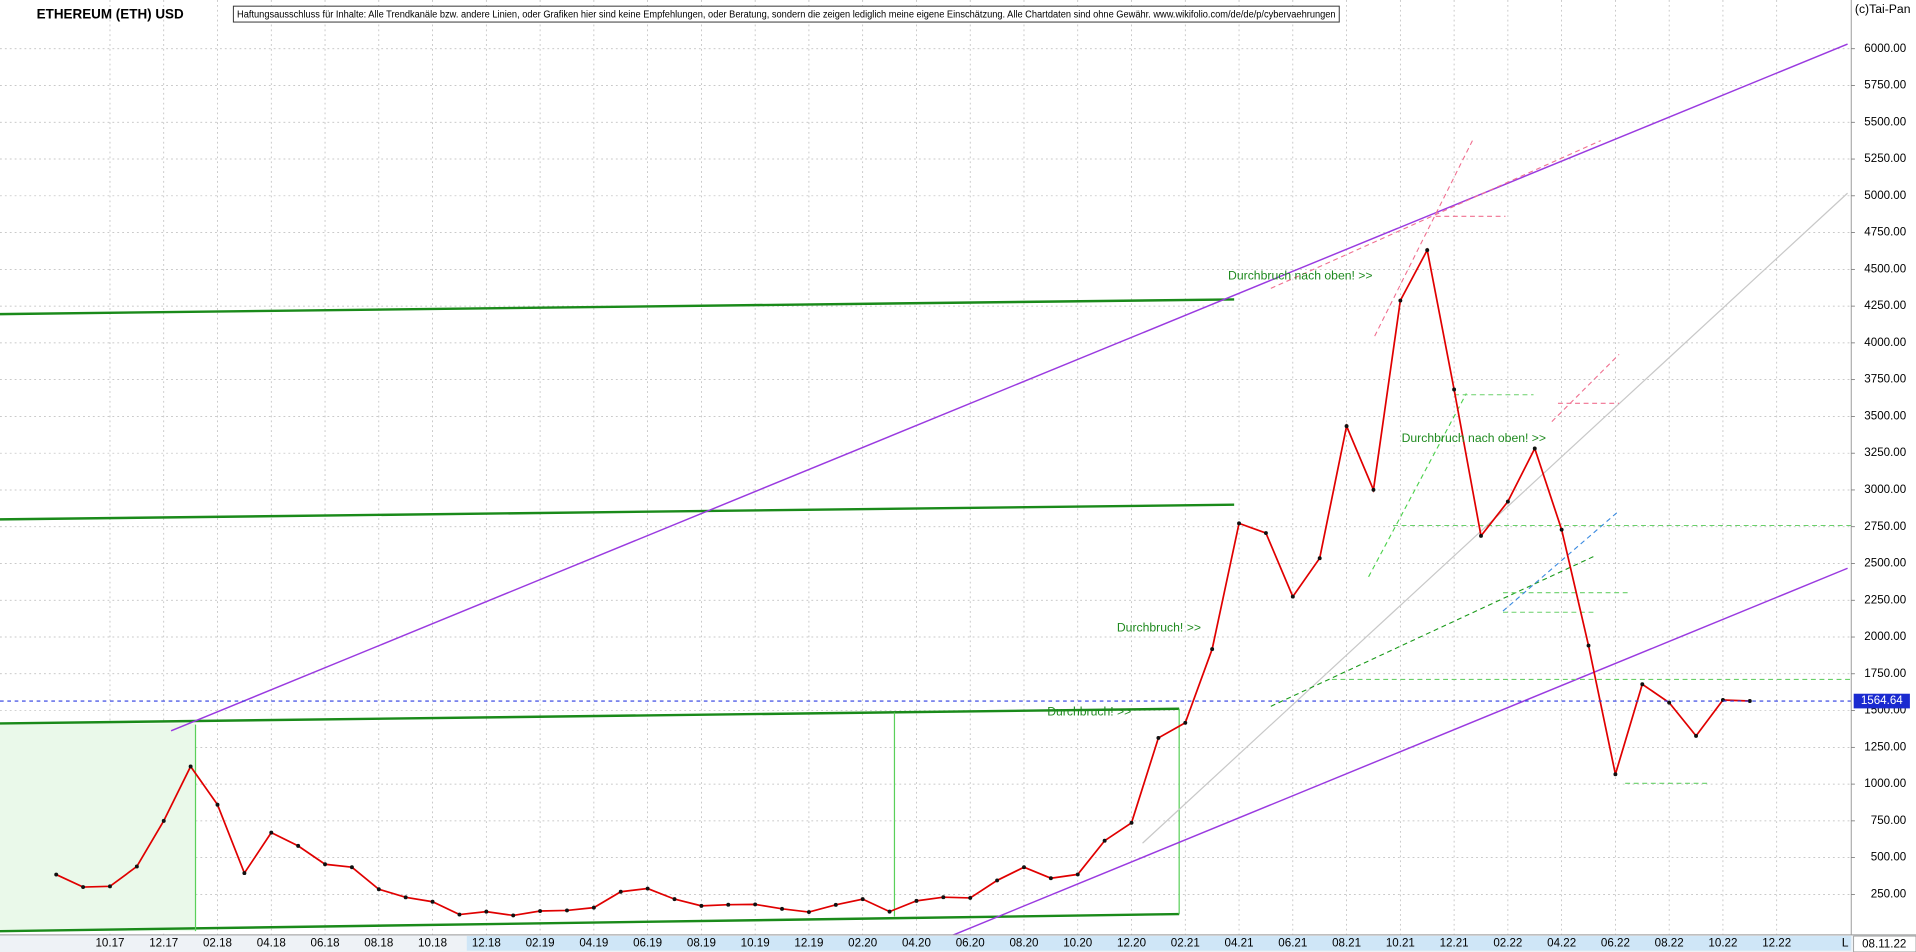 The width and height of the screenshot is (1916, 952). I want to click on y-tick-label: 4750.00, so click(1885, 232).